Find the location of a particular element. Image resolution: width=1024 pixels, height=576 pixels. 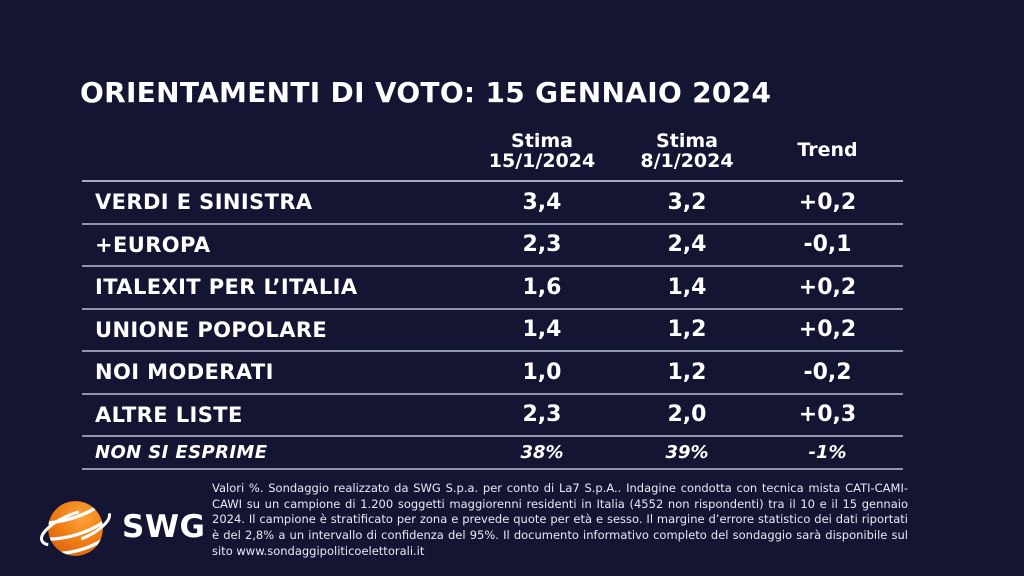

table-row: ALTRE LISTE 2,3 2,0 +0,3 is located at coordinates (492, 416).